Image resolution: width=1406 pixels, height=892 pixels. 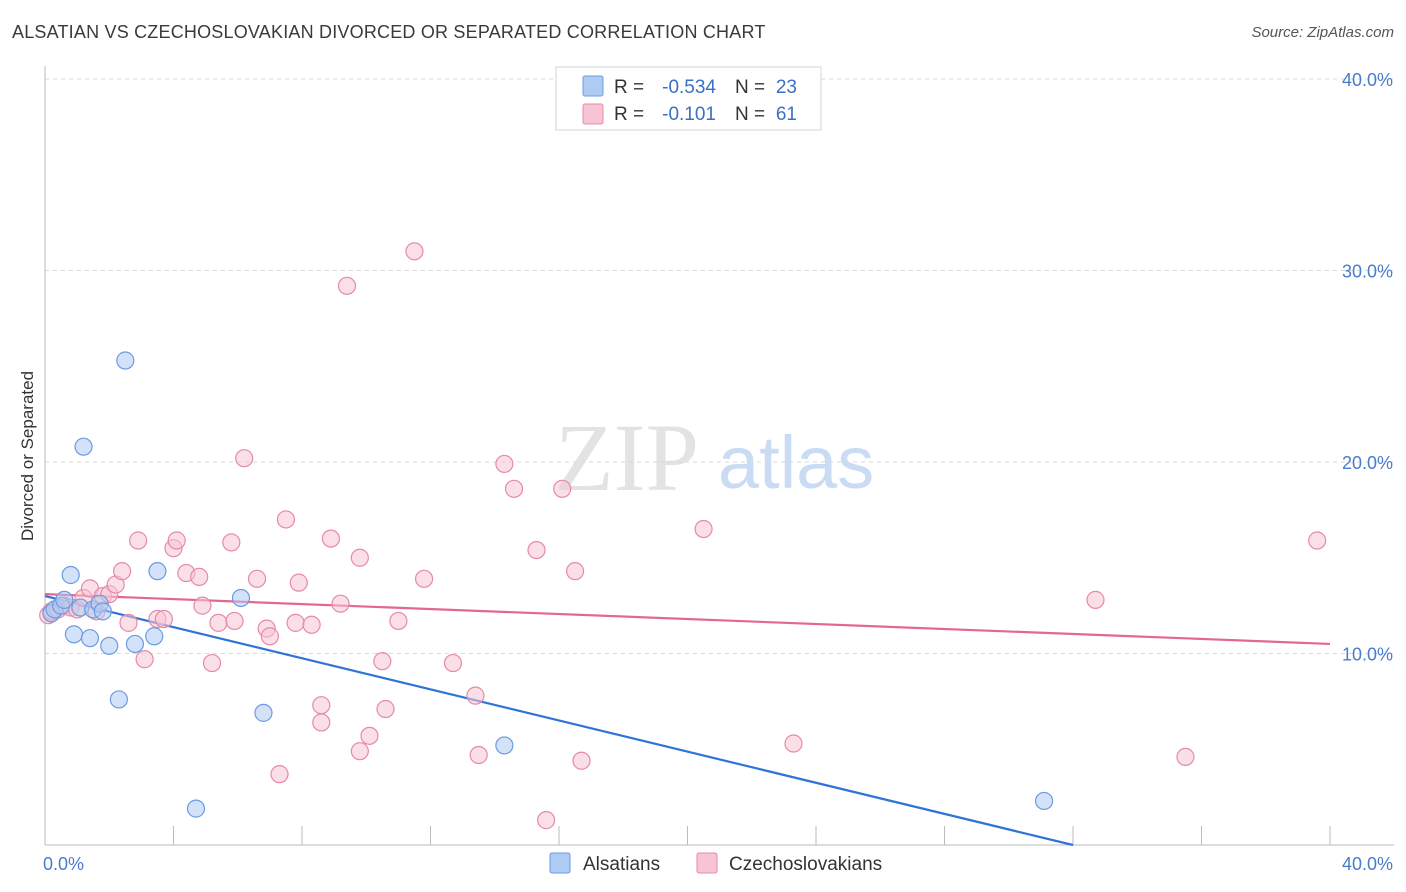 What do you see at coordinates (627, 457) in the screenshot?
I see `watermark-zip: ZIP` at bounding box center [627, 457].